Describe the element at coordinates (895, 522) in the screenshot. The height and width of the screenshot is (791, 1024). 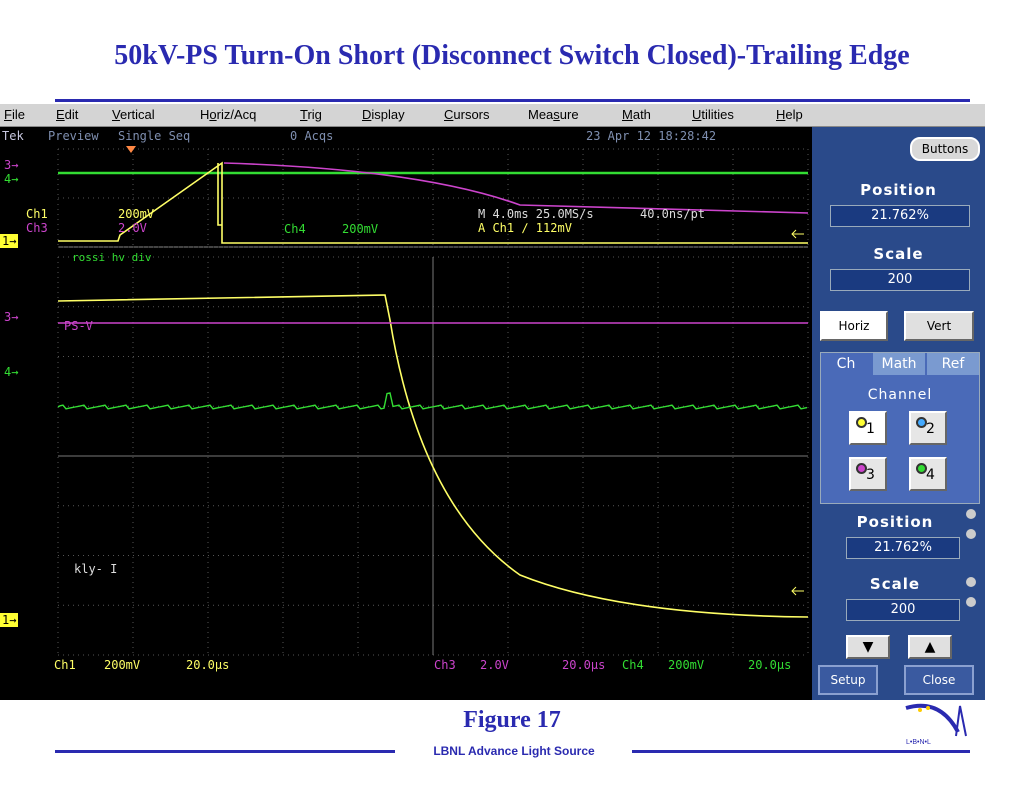
I see `channel-position-label: Position` at that location.